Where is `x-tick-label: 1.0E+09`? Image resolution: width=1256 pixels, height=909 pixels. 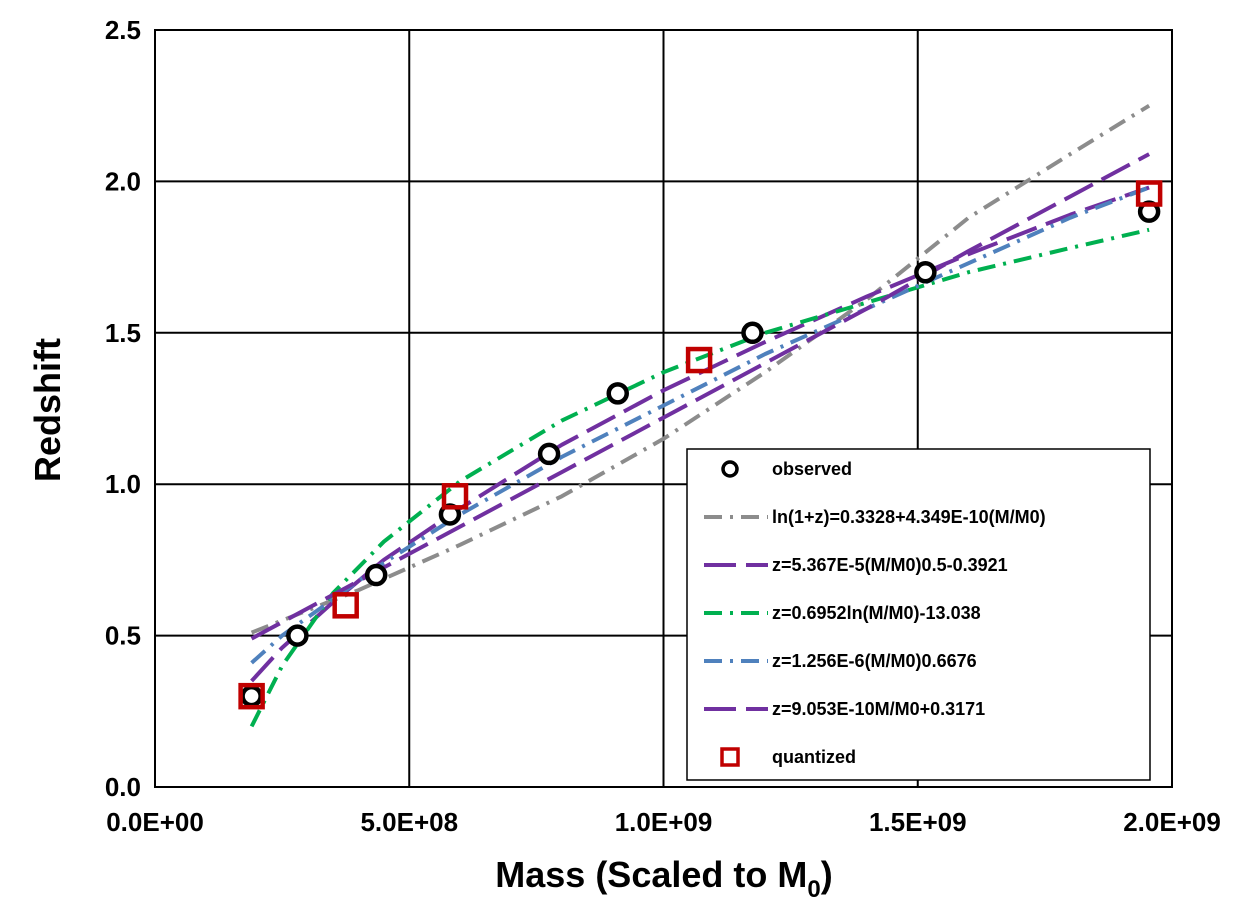 x-tick-label: 1.0E+09 is located at coordinates (664, 822).